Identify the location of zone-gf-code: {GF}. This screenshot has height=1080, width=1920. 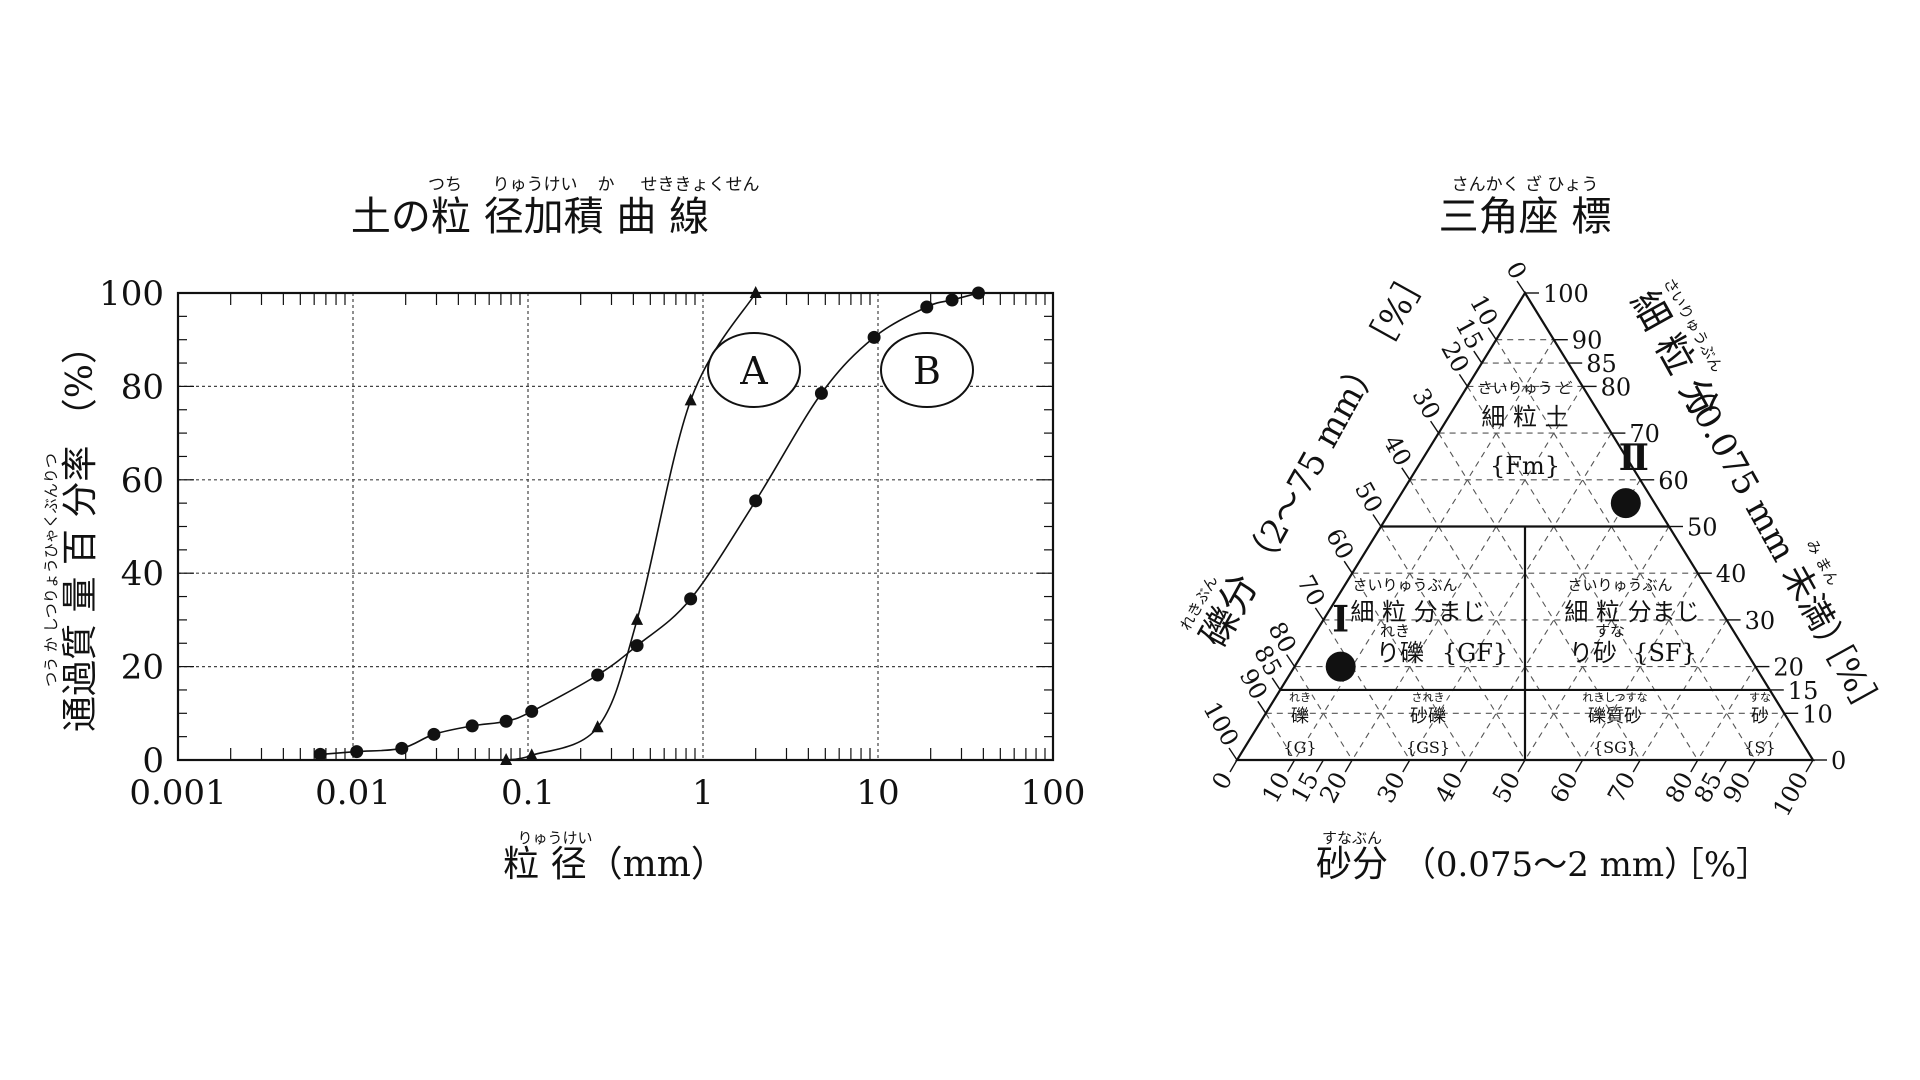
(1475, 653).